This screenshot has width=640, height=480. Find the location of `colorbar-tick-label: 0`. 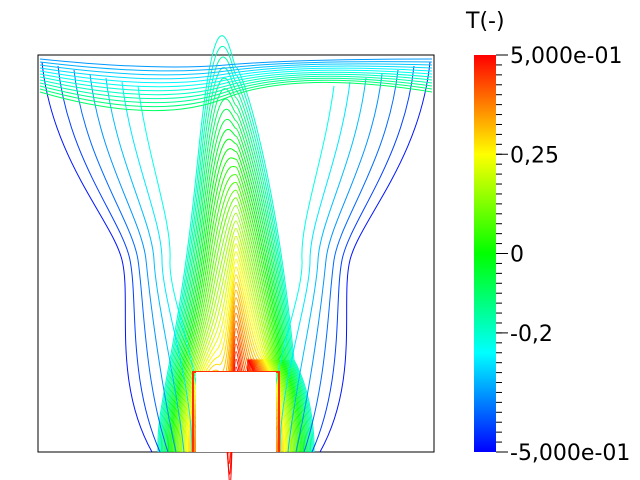

colorbar-tick-label: 0 is located at coordinates (517, 255).